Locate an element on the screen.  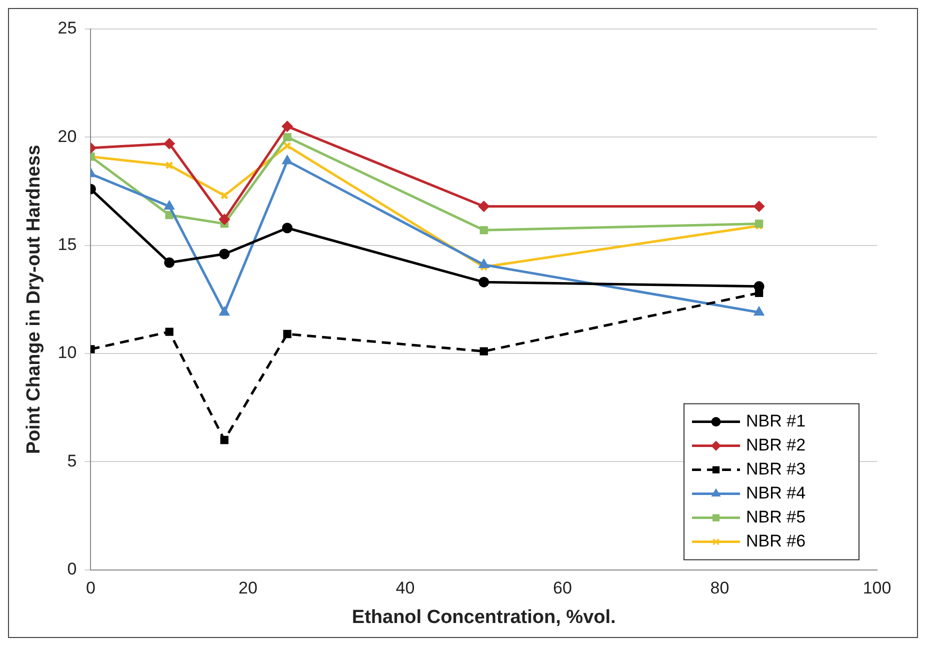
y-tick-label: 10 is located at coordinates (67, 352).